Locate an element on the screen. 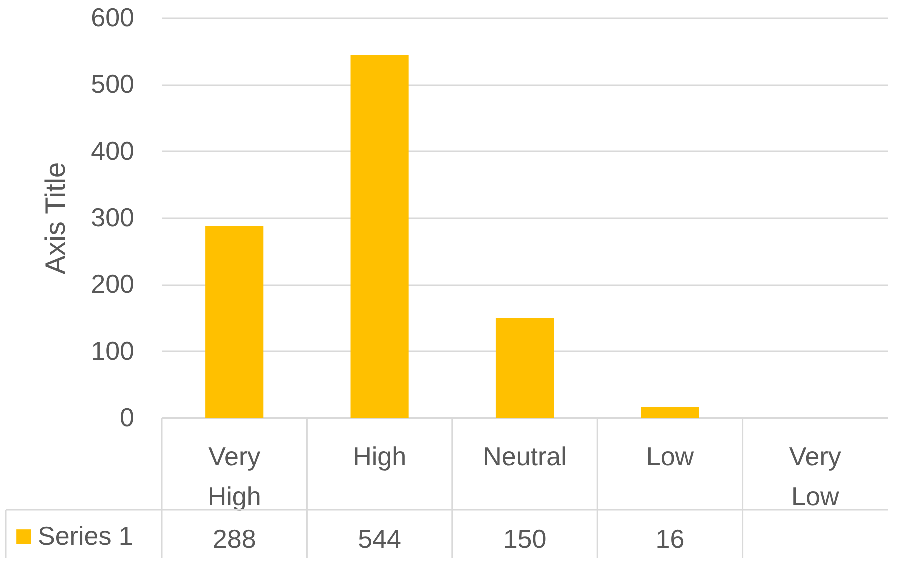 The height and width of the screenshot is (566, 904). data-label: 544 is located at coordinates (380, 539).